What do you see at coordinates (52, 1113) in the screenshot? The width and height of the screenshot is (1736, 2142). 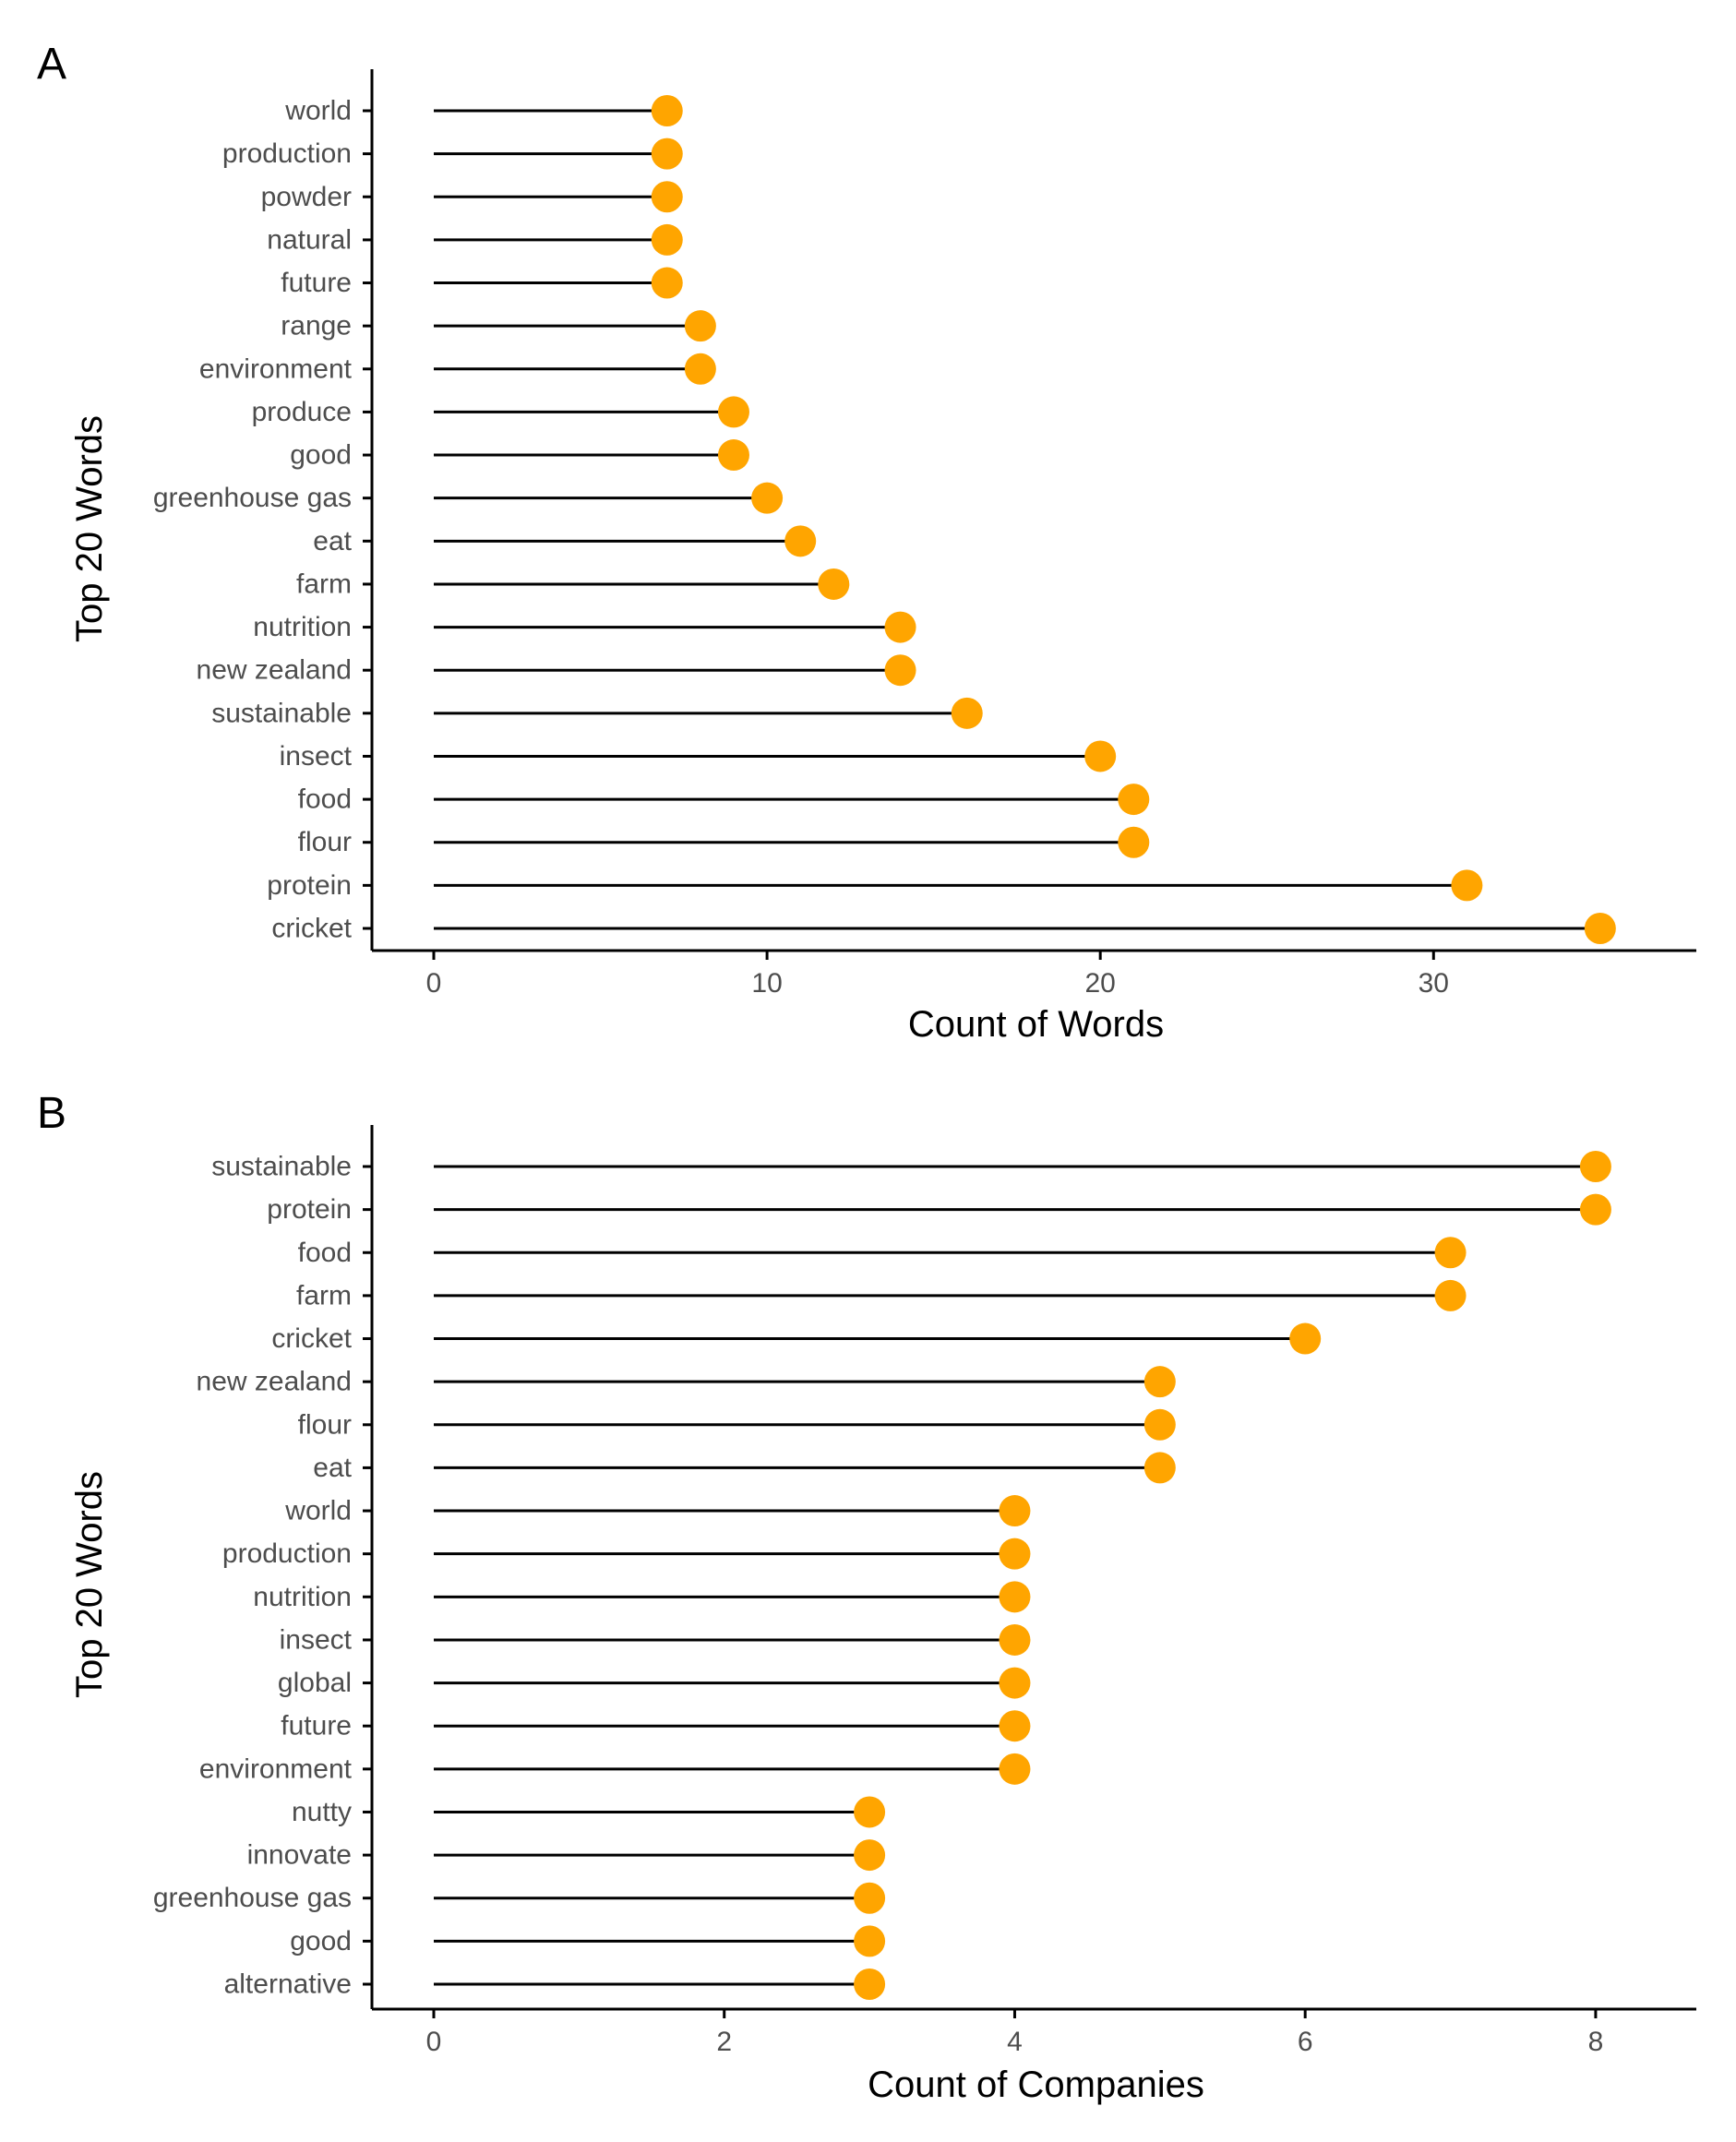 I see `panel-b-tag: B` at bounding box center [52, 1113].